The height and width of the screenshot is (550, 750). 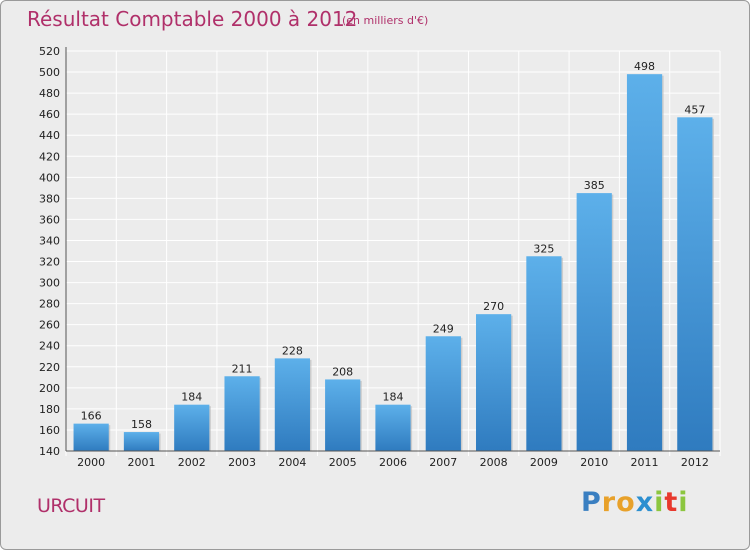 What do you see at coordinates (49, 198) in the screenshot?
I see `y-tick-label: 380` at bounding box center [49, 198].